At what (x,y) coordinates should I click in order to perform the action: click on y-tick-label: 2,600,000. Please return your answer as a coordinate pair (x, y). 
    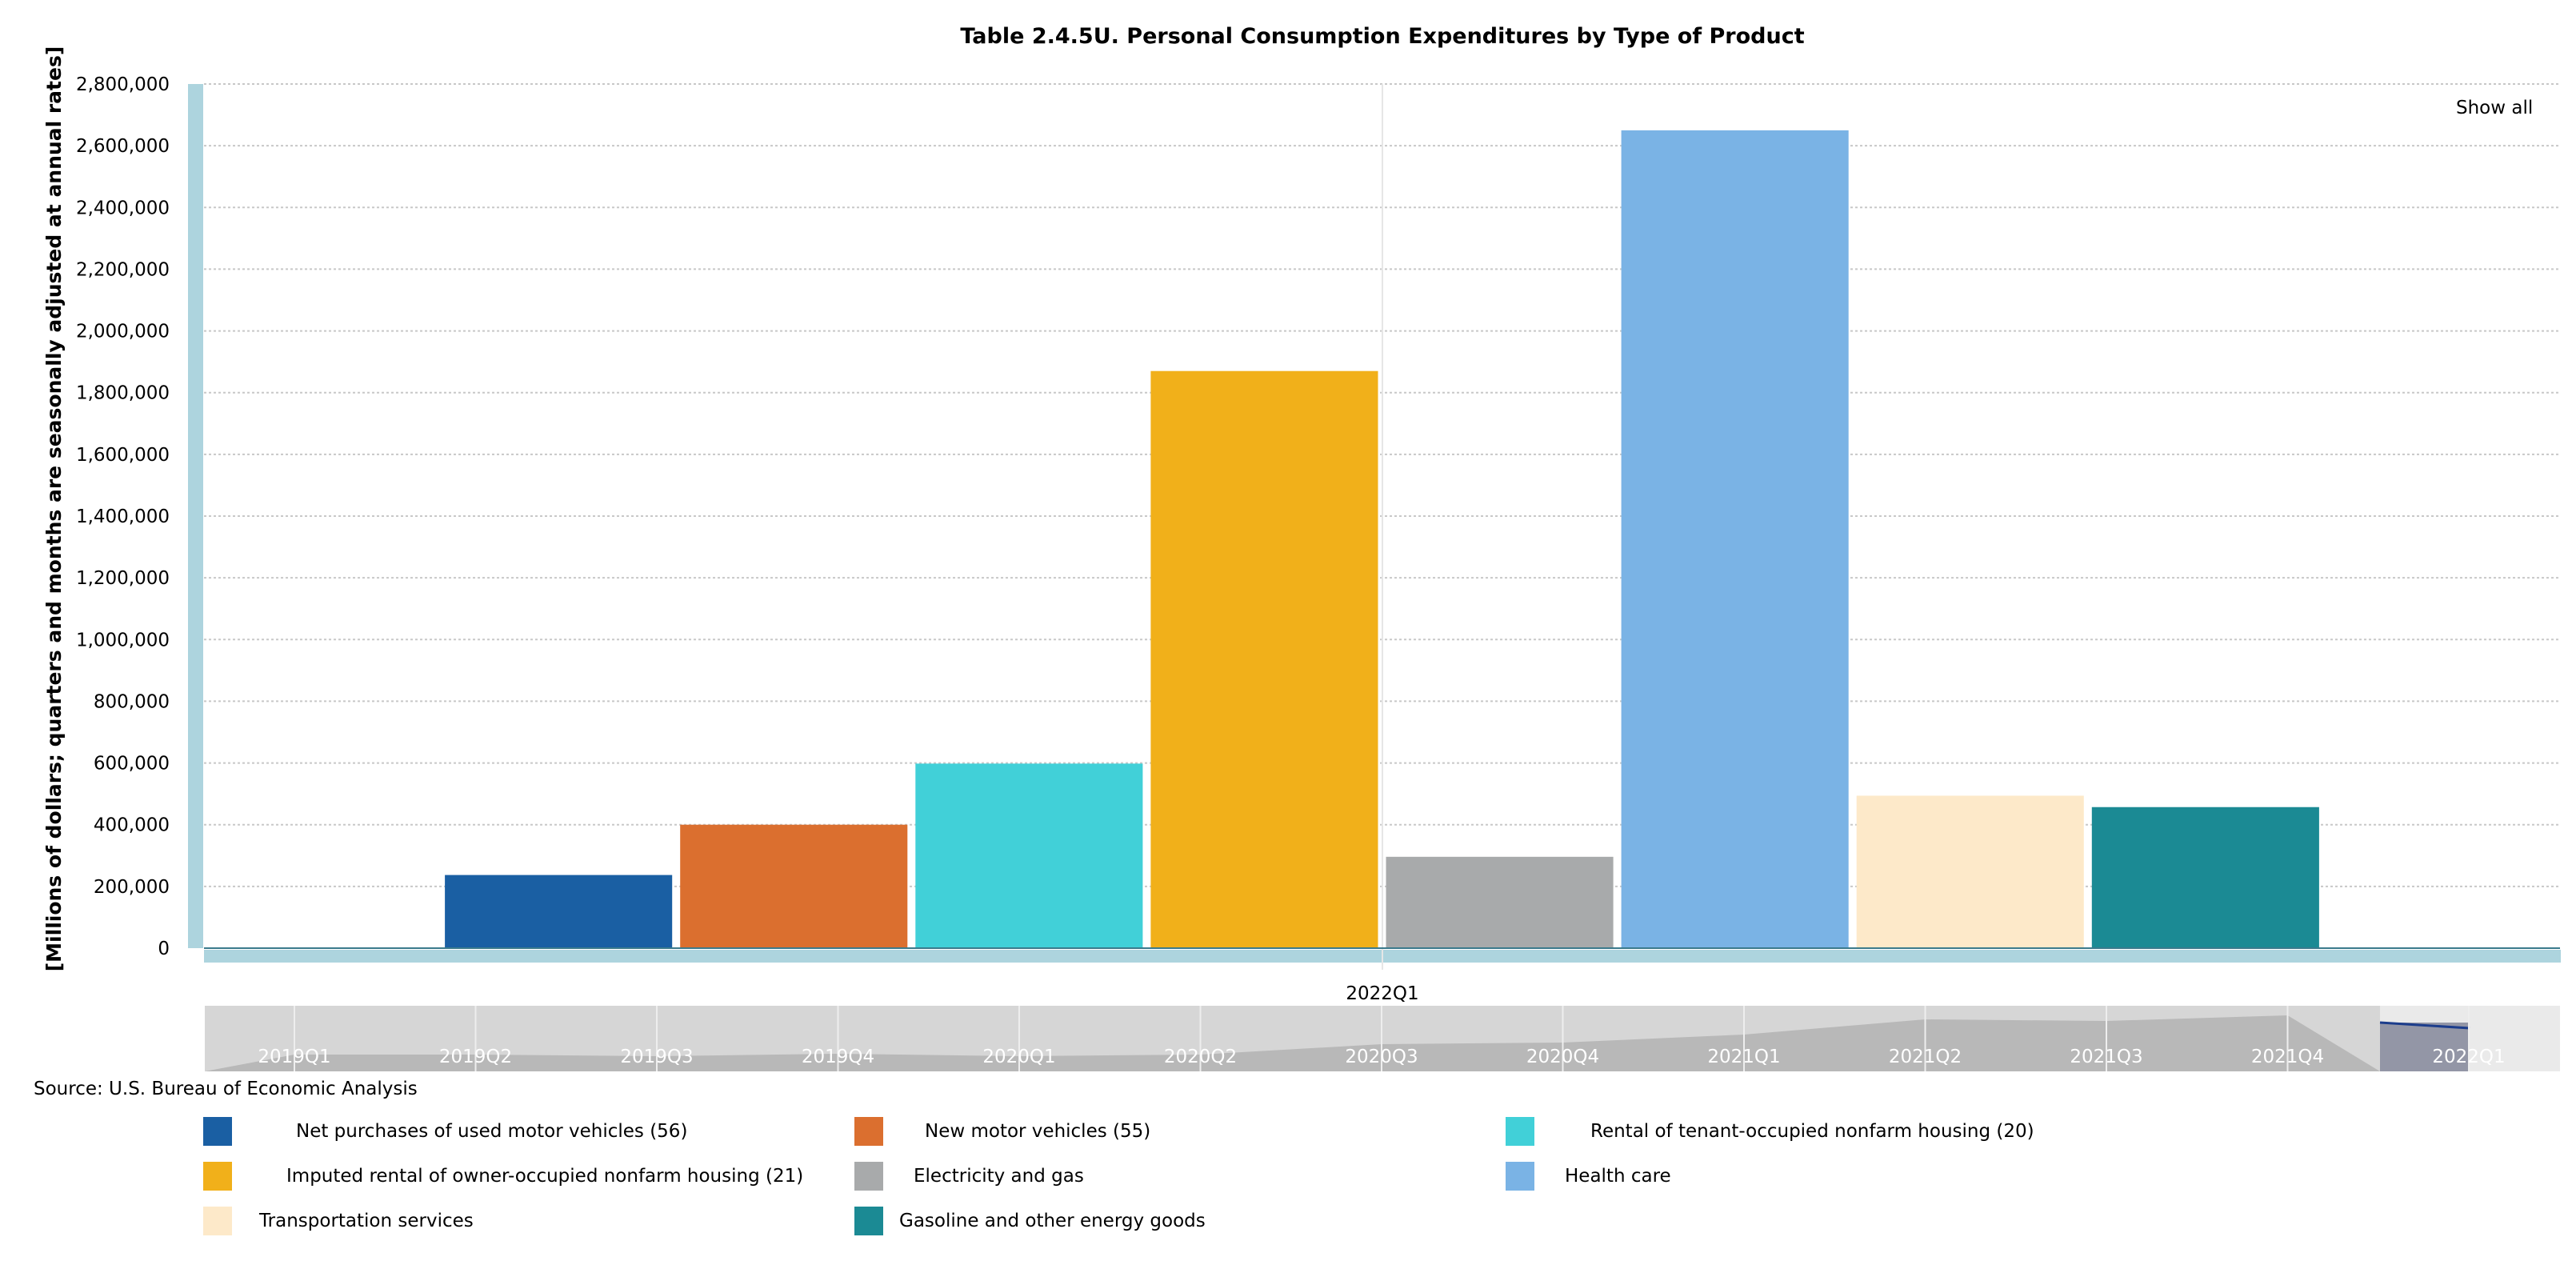
    Looking at the image, I should click on (123, 146).